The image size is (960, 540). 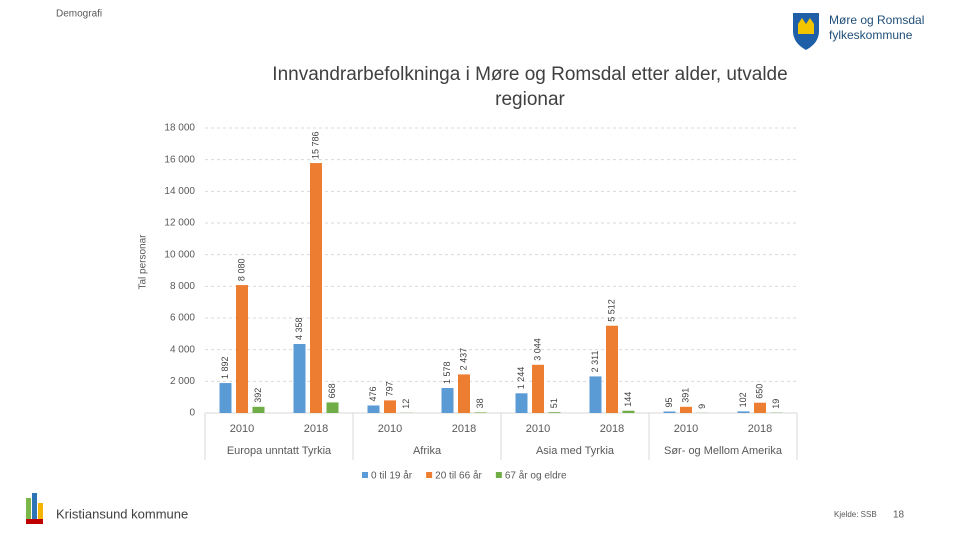 What do you see at coordinates (463, 359) in the screenshot?
I see `value-label: 2 437` at bounding box center [463, 359].